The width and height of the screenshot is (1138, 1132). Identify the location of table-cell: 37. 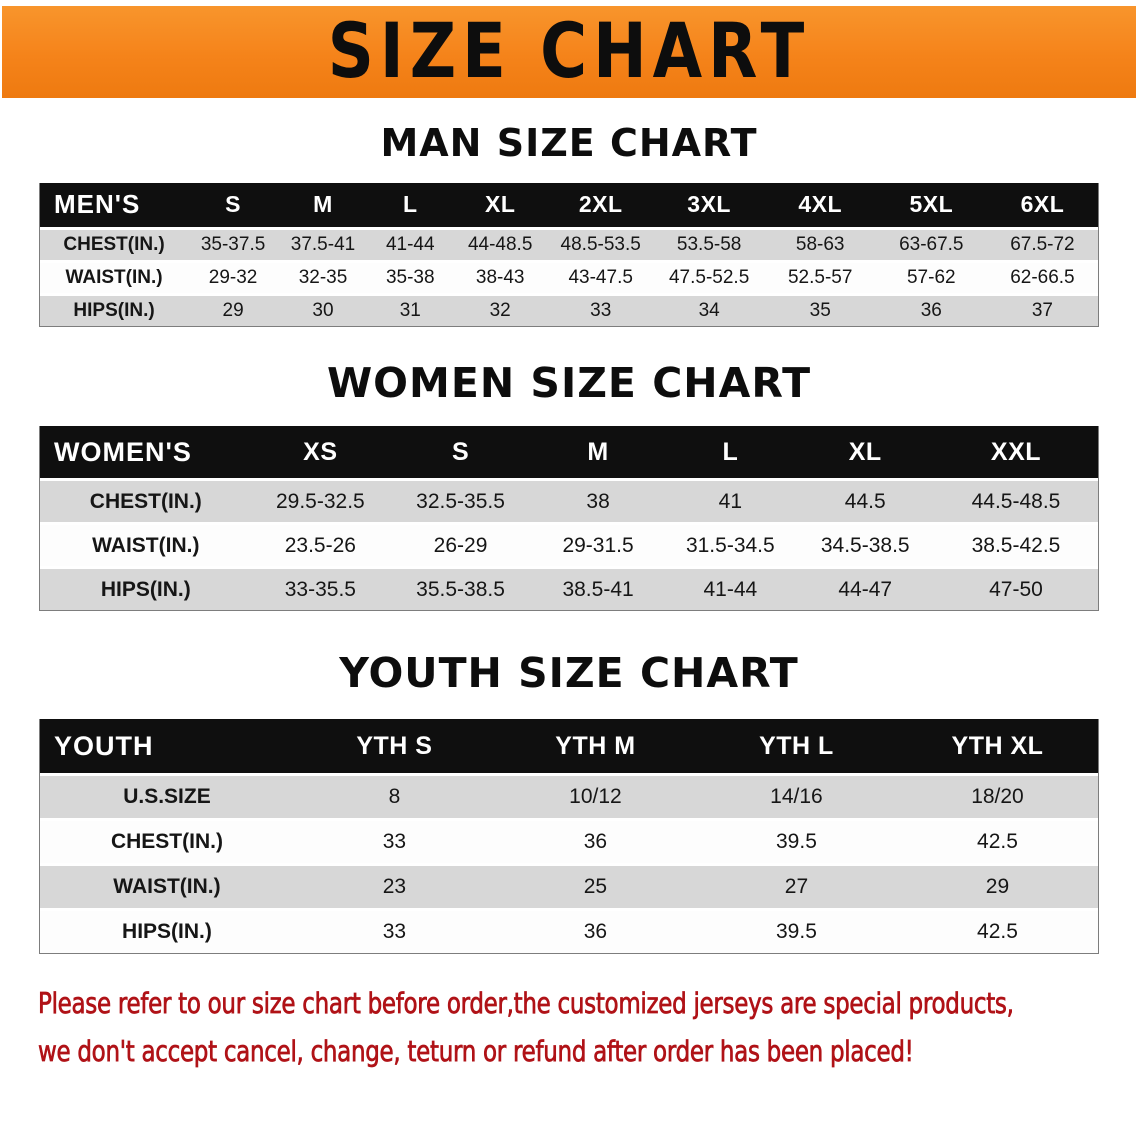
(1042, 309).